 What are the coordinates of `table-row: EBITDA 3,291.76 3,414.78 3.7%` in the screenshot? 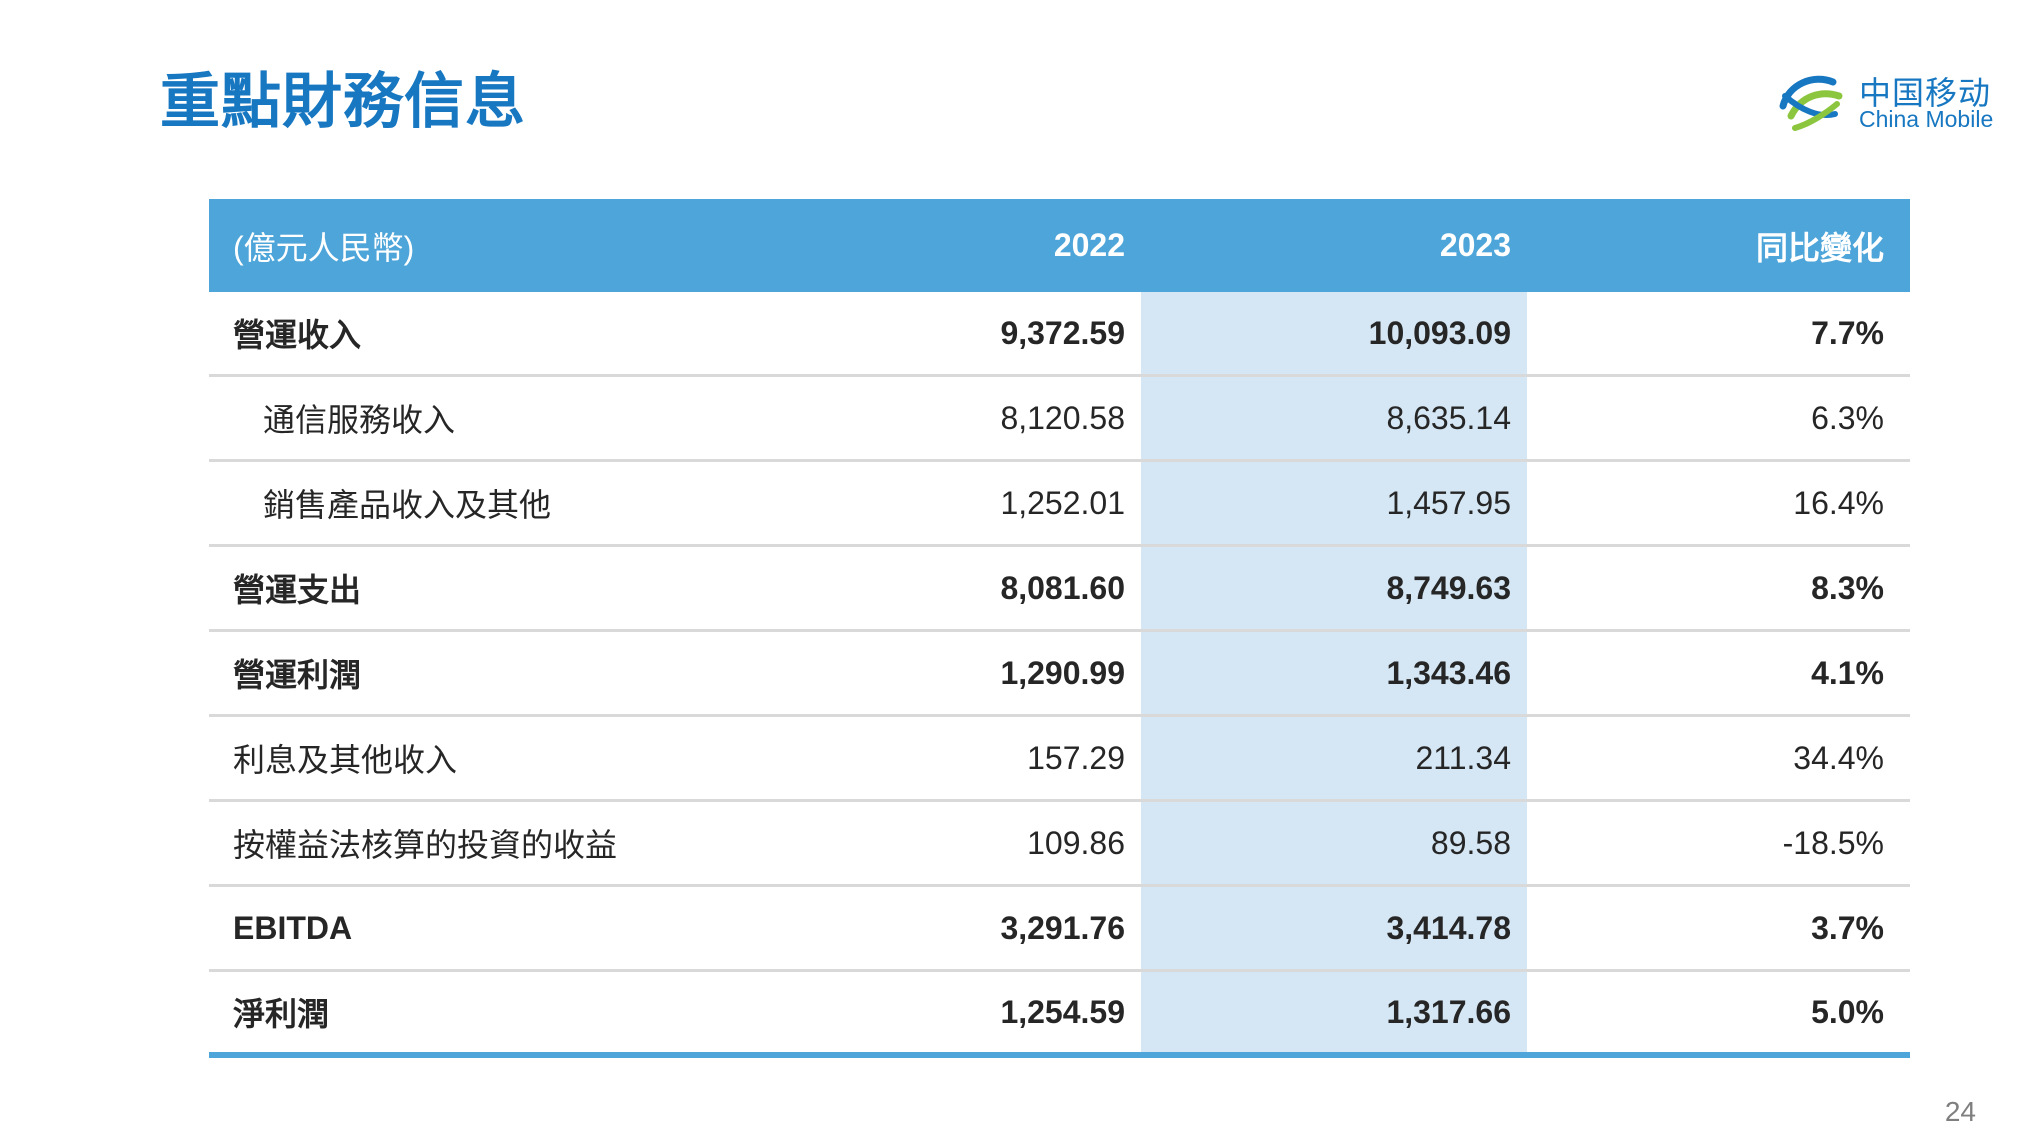 It's located at (1059, 929).